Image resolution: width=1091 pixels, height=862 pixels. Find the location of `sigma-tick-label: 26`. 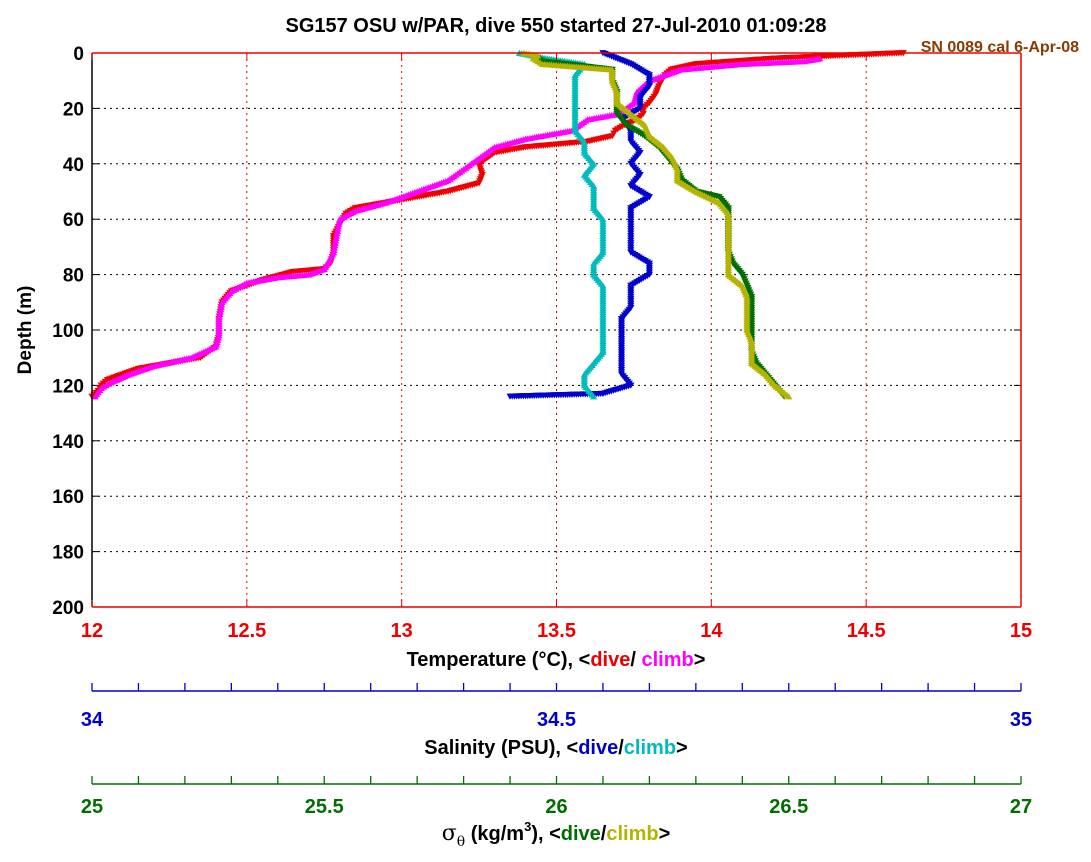

sigma-tick-label: 26 is located at coordinates (556, 807).